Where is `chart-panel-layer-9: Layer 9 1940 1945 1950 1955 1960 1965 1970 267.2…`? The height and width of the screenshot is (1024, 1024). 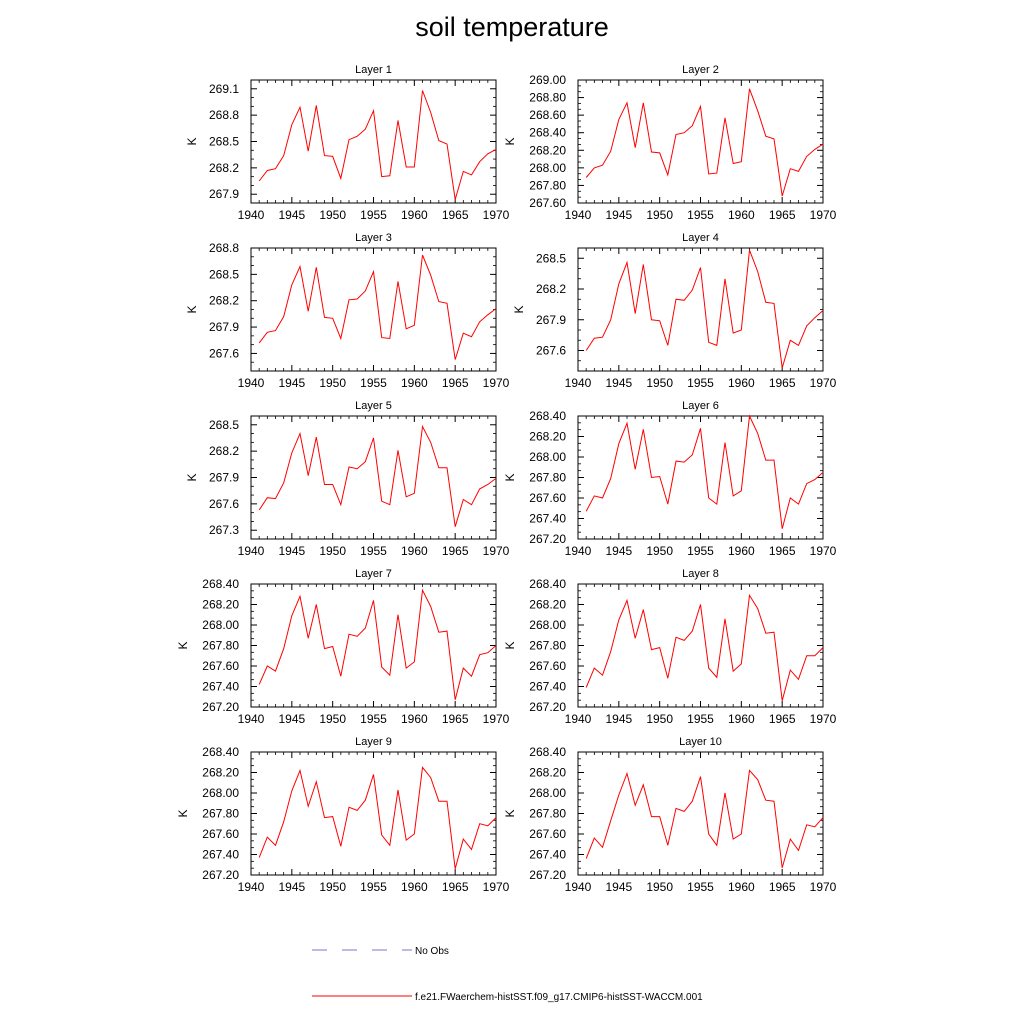
chart-panel-layer-9: Layer 9 1940 1945 1950 1955 1960 1965 1970 267.2… is located at coordinates (343, 815).